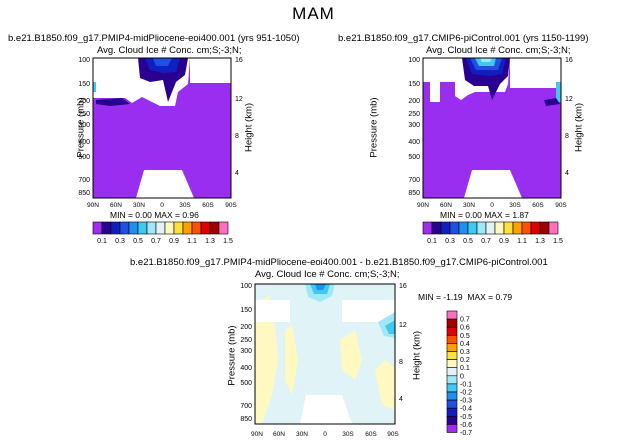 This screenshot has height=442, width=627. I want to click on panel3-min-max: MIN = -1.19 MAX = 0.79, so click(465, 297).